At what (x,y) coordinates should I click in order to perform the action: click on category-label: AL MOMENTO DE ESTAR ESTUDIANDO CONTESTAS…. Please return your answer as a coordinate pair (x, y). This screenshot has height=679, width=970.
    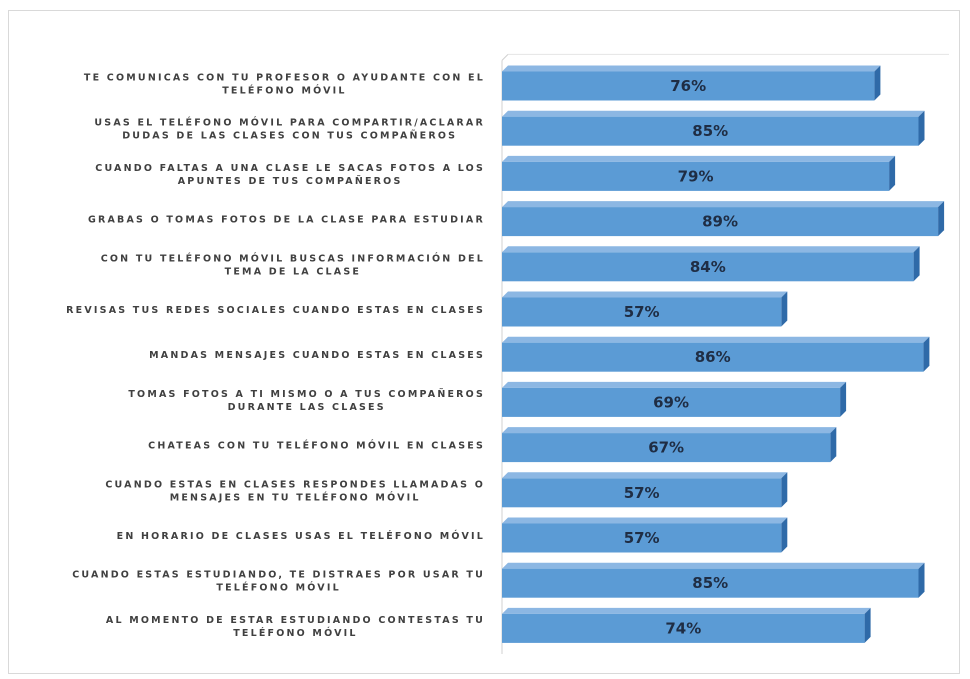
    Looking at the image, I should click on (295, 627).